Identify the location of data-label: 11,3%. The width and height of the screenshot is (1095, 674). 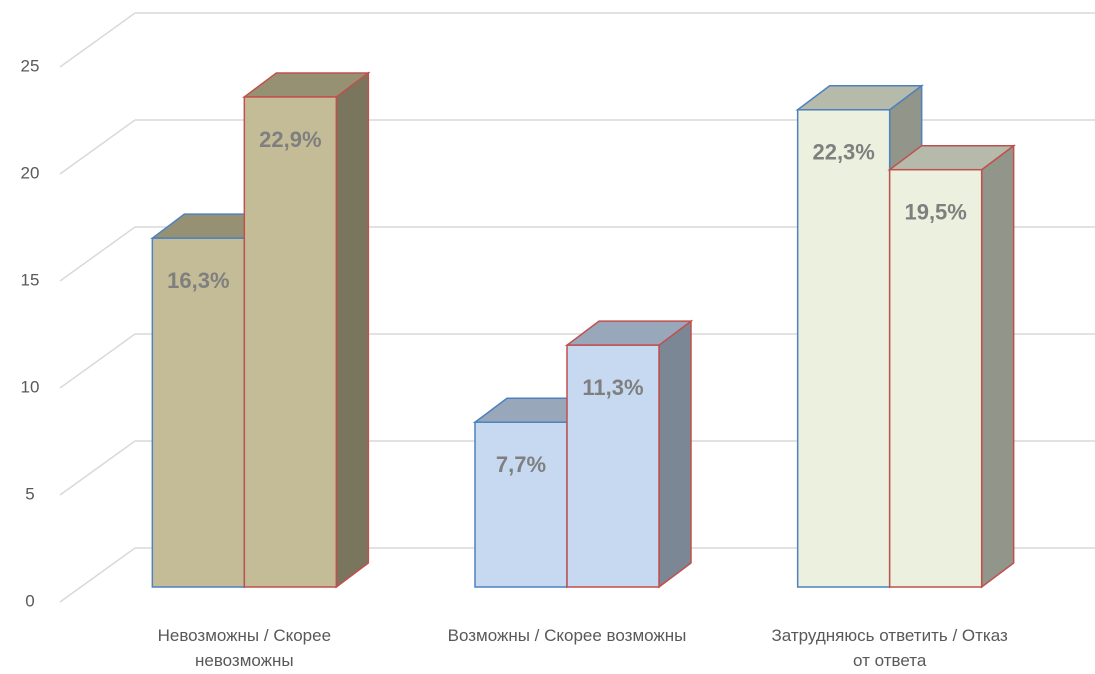
(612, 387).